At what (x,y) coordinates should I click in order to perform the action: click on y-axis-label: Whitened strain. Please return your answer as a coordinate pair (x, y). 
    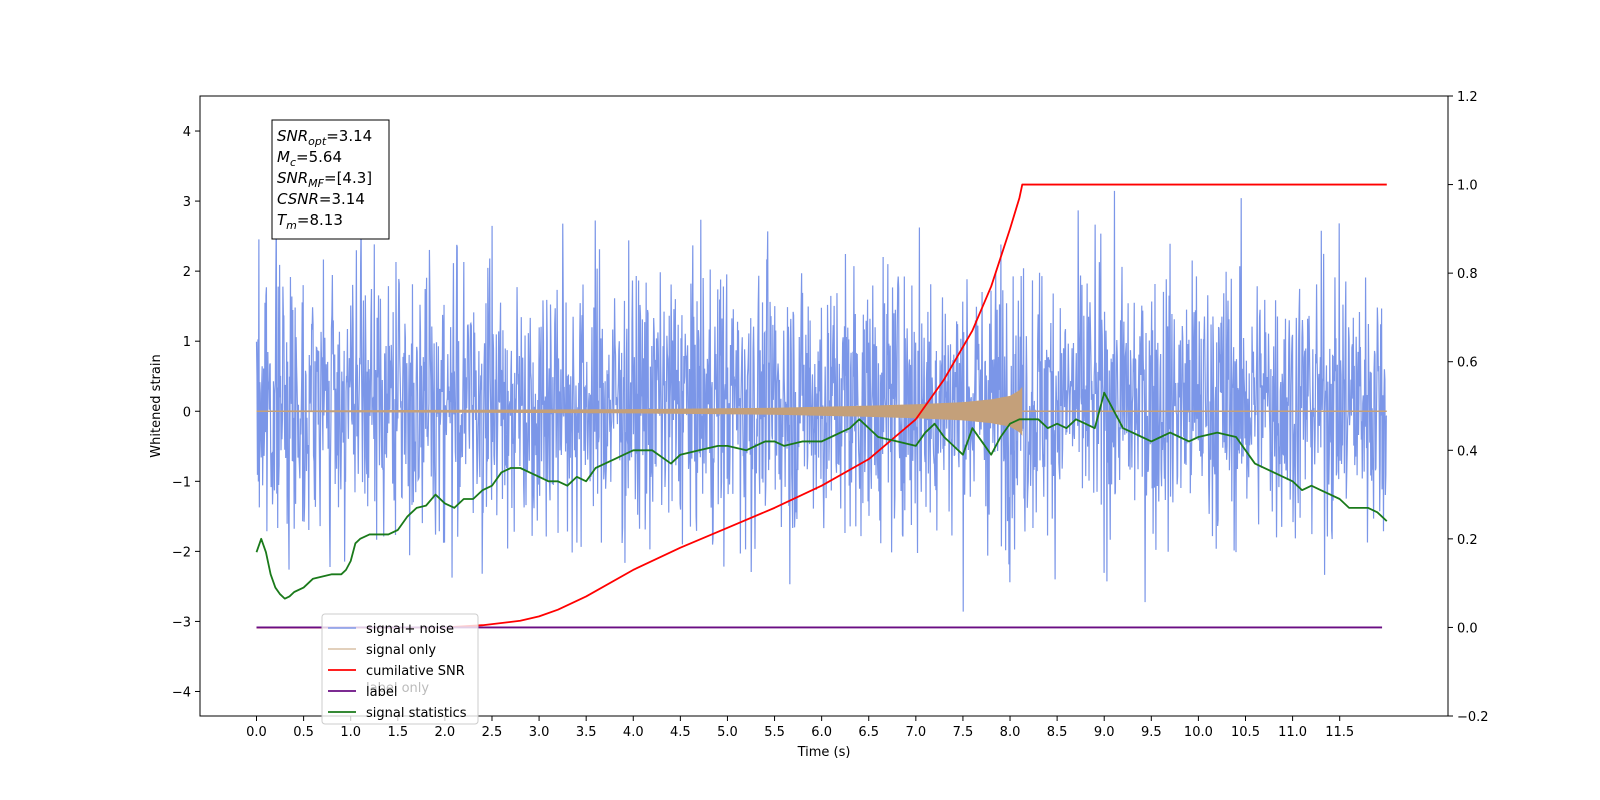
    Looking at the image, I should click on (156, 405).